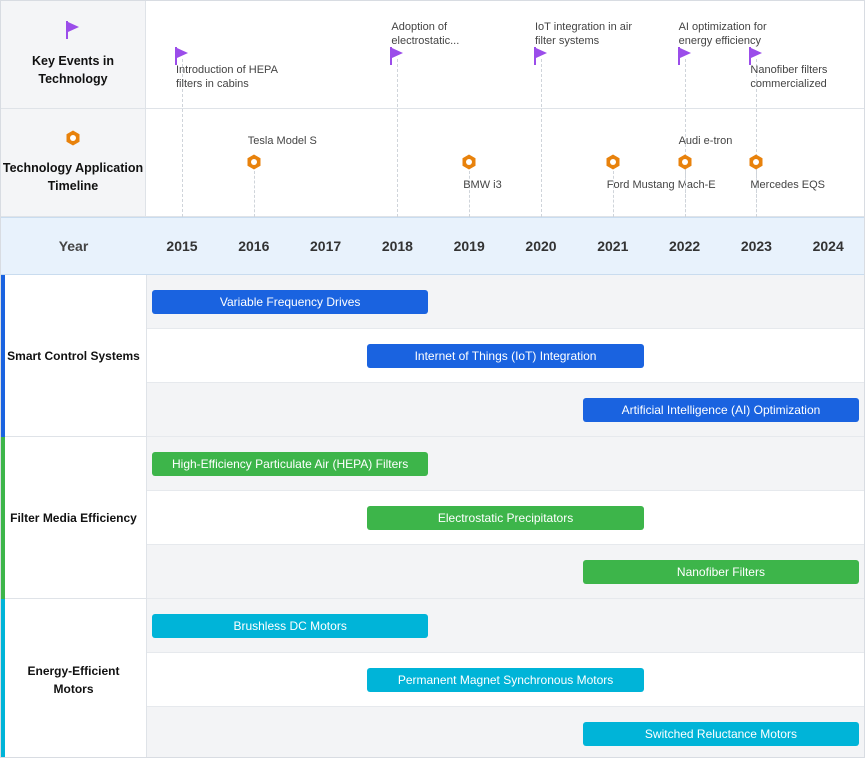 This screenshot has height=758, width=865. What do you see at coordinates (73, 177) in the screenshot?
I see `applications-title: Technology Application Timeline` at bounding box center [73, 177].